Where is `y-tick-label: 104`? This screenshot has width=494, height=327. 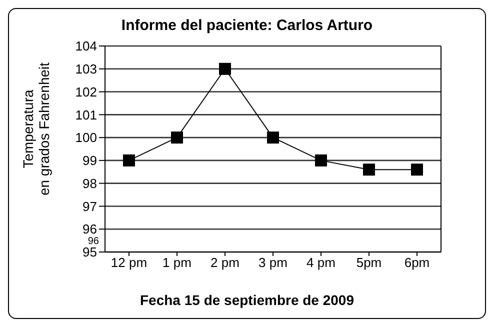 y-tick-label: 104 is located at coordinates (86, 46).